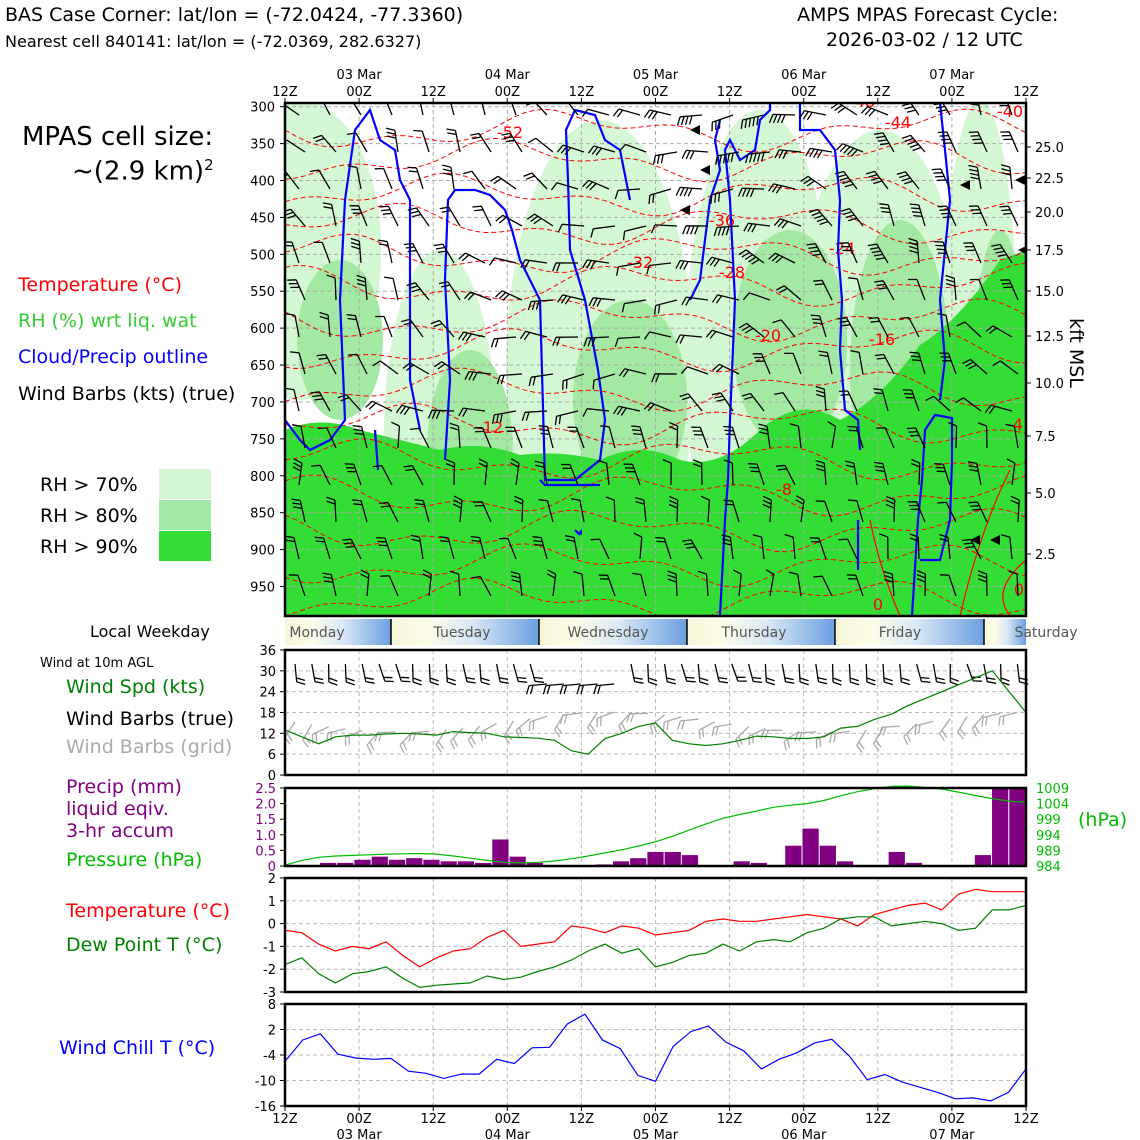 This screenshot has height=1140, width=1140. What do you see at coordinates (862, 101) in the screenshot?
I see `temperature-label: -48` at bounding box center [862, 101].